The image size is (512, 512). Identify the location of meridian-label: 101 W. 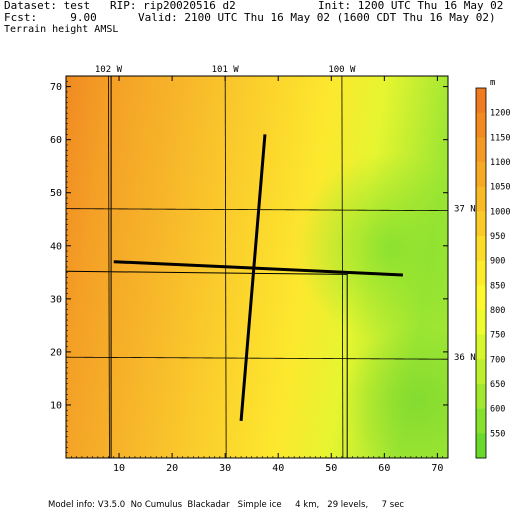
(226, 70).